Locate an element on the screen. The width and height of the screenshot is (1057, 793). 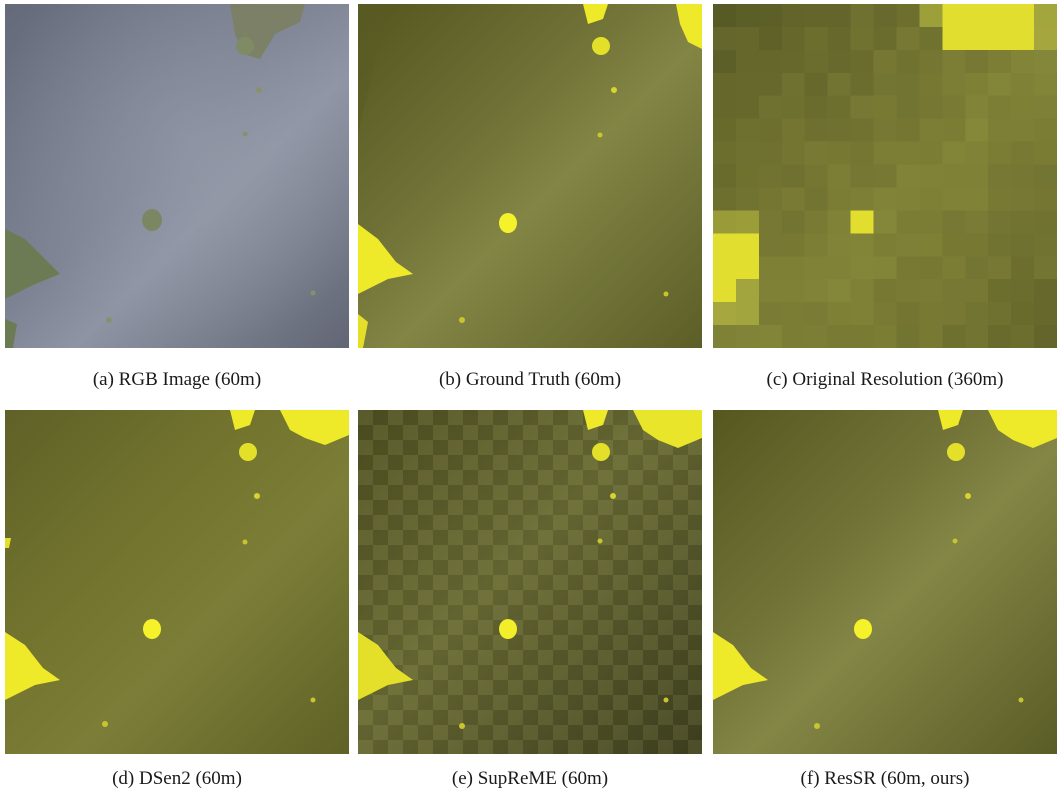
panel-caption: (b) Ground Truth (60m) is located at coordinates (530, 379).